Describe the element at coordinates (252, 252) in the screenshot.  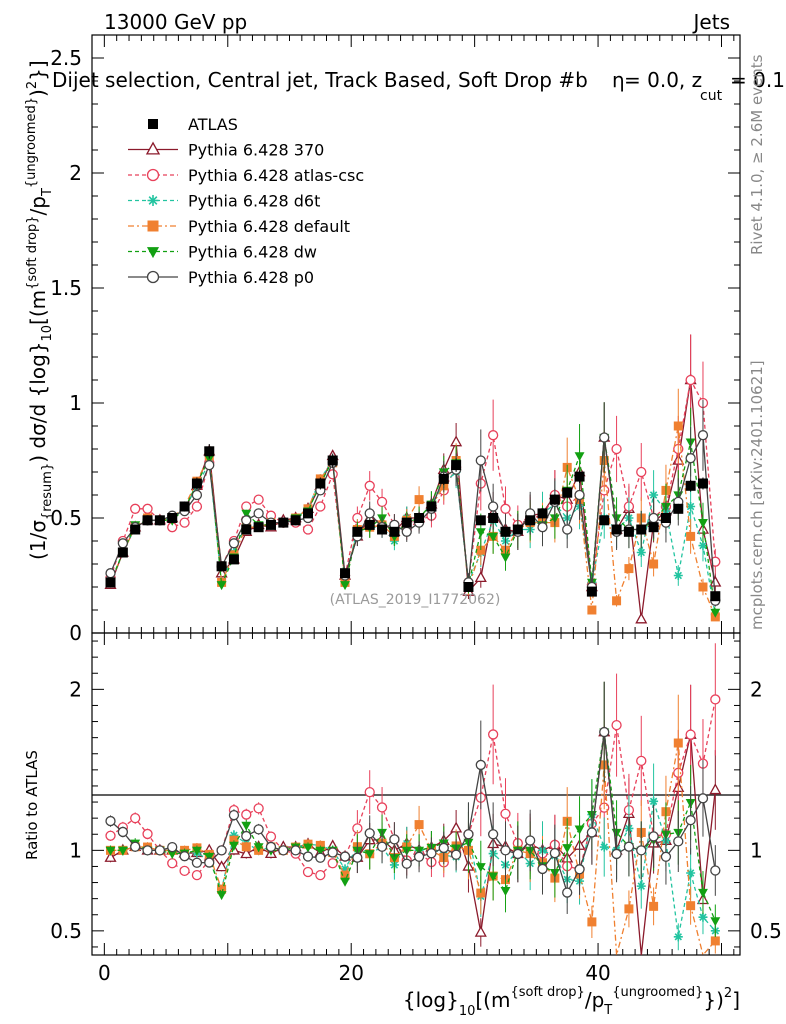
I see `legend-label-5: Pythia 6.428 dw` at that location.